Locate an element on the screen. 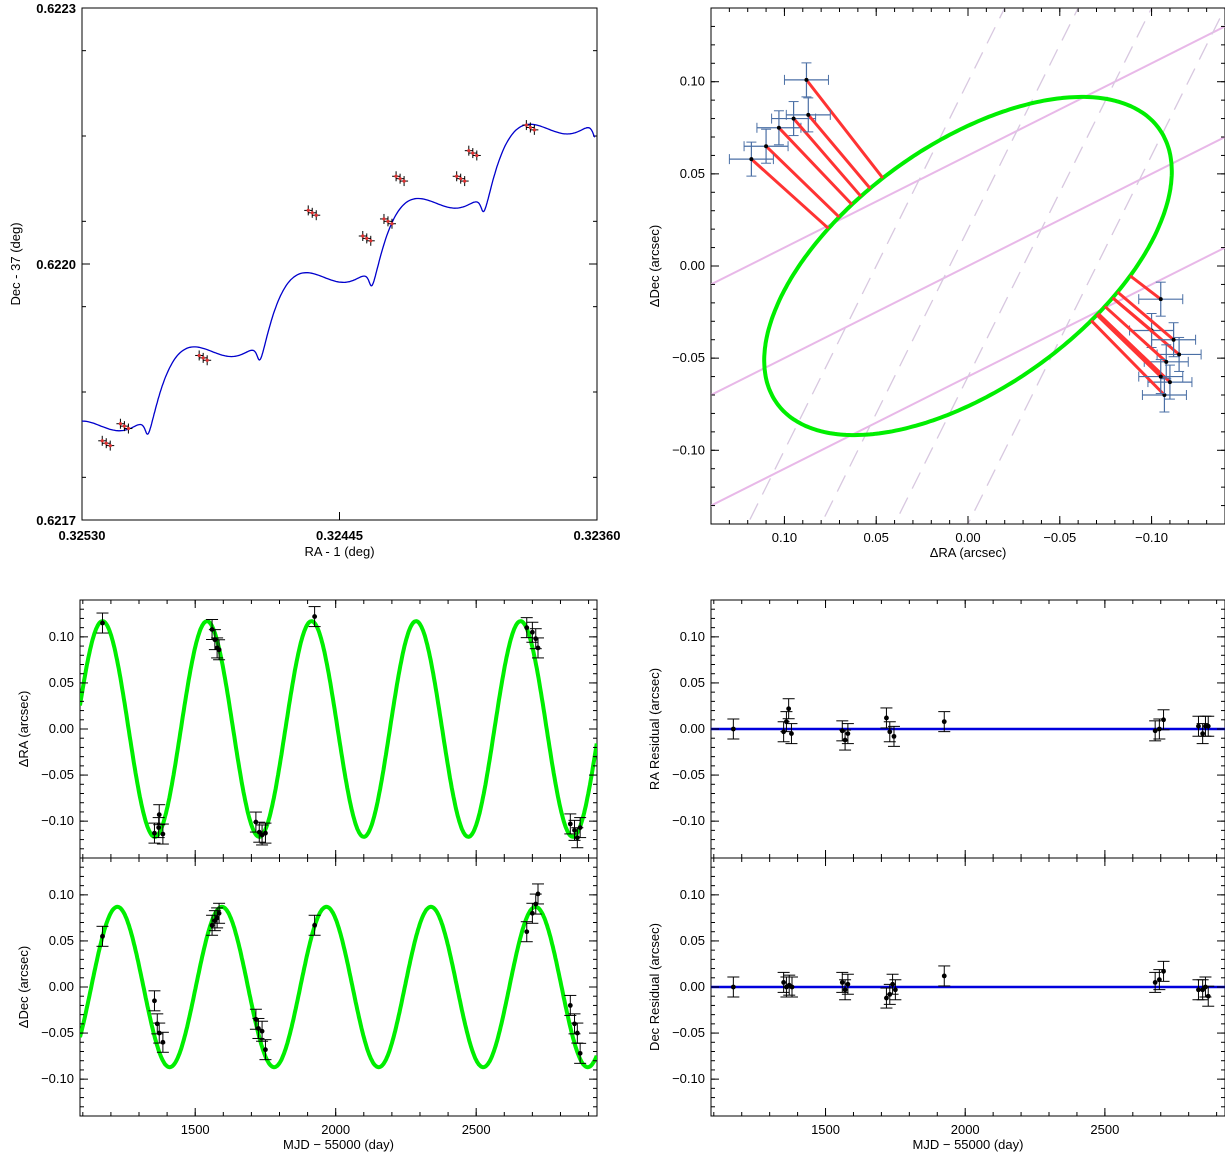  ddec-panel-plot-area is located at coordinates (338, 976).